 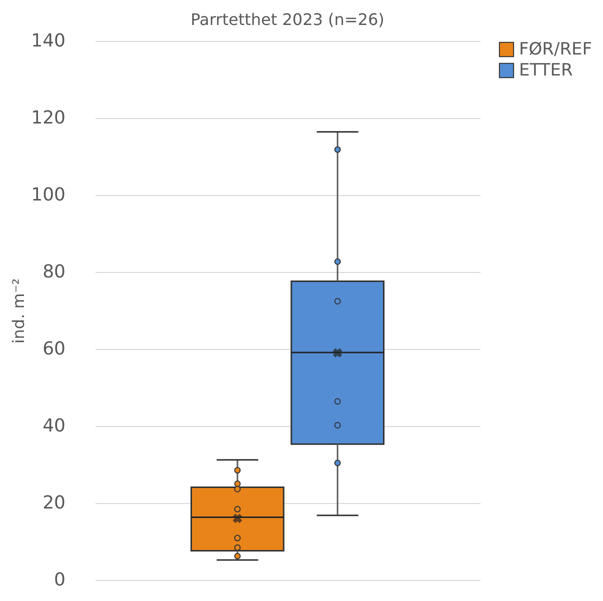 What do you see at coordinates (48, 118) in the screenshot?
I see `y-tick-label: 120` at bounding box center [48, 118].